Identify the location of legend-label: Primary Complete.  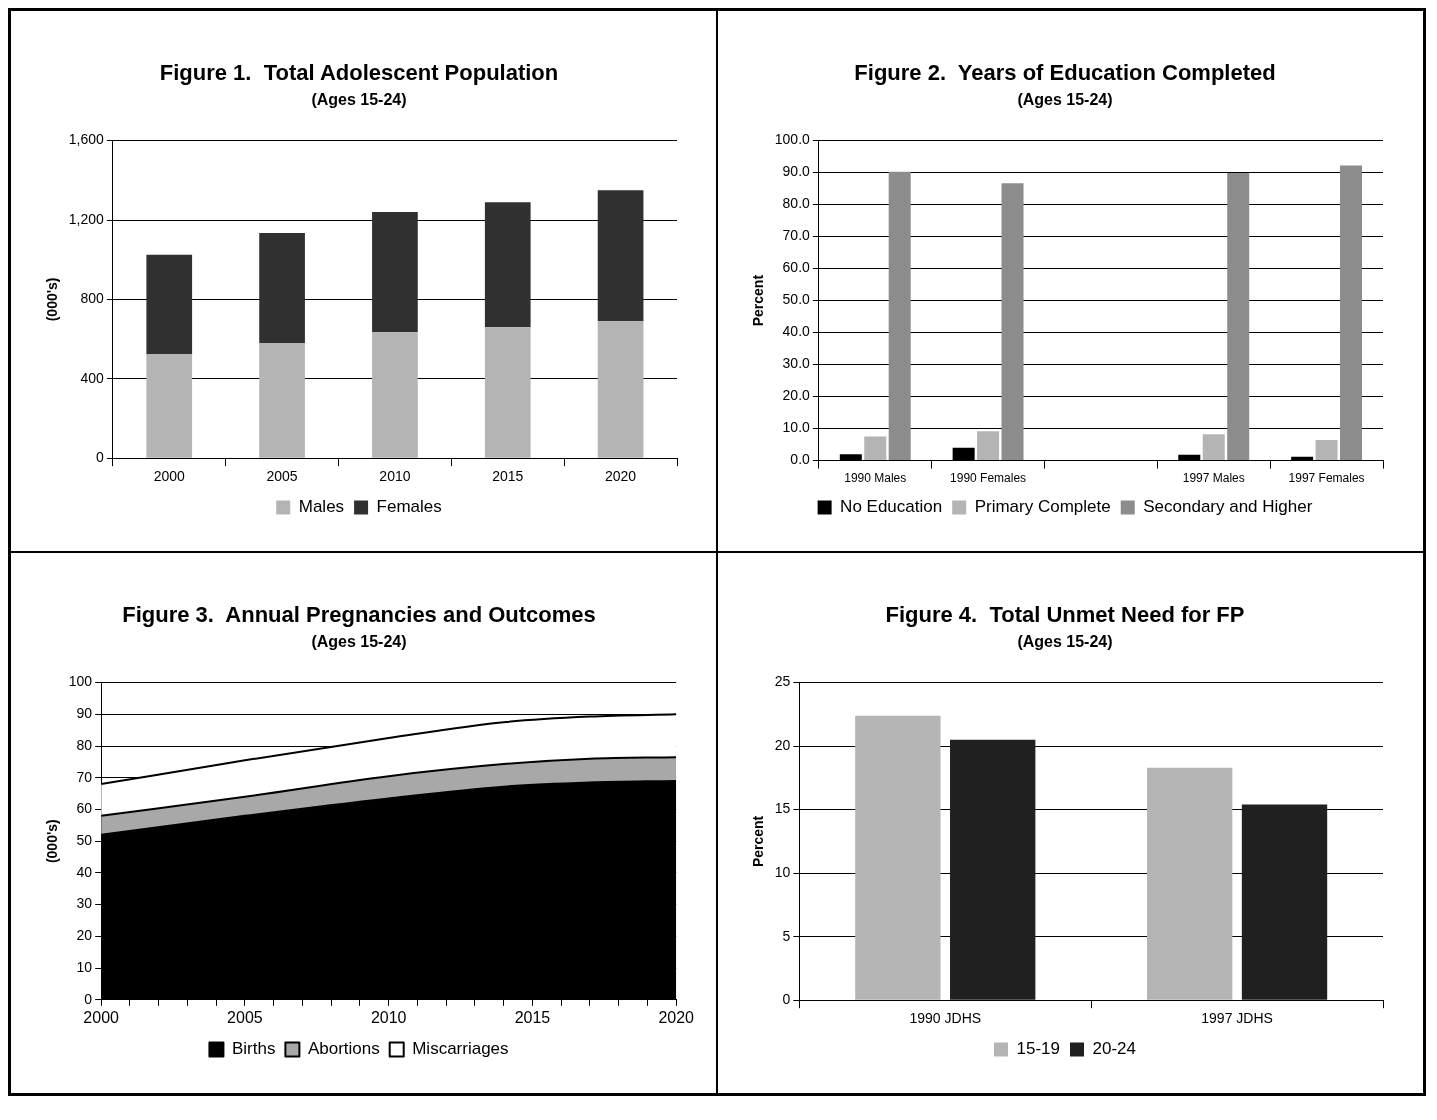
(1042, 507).